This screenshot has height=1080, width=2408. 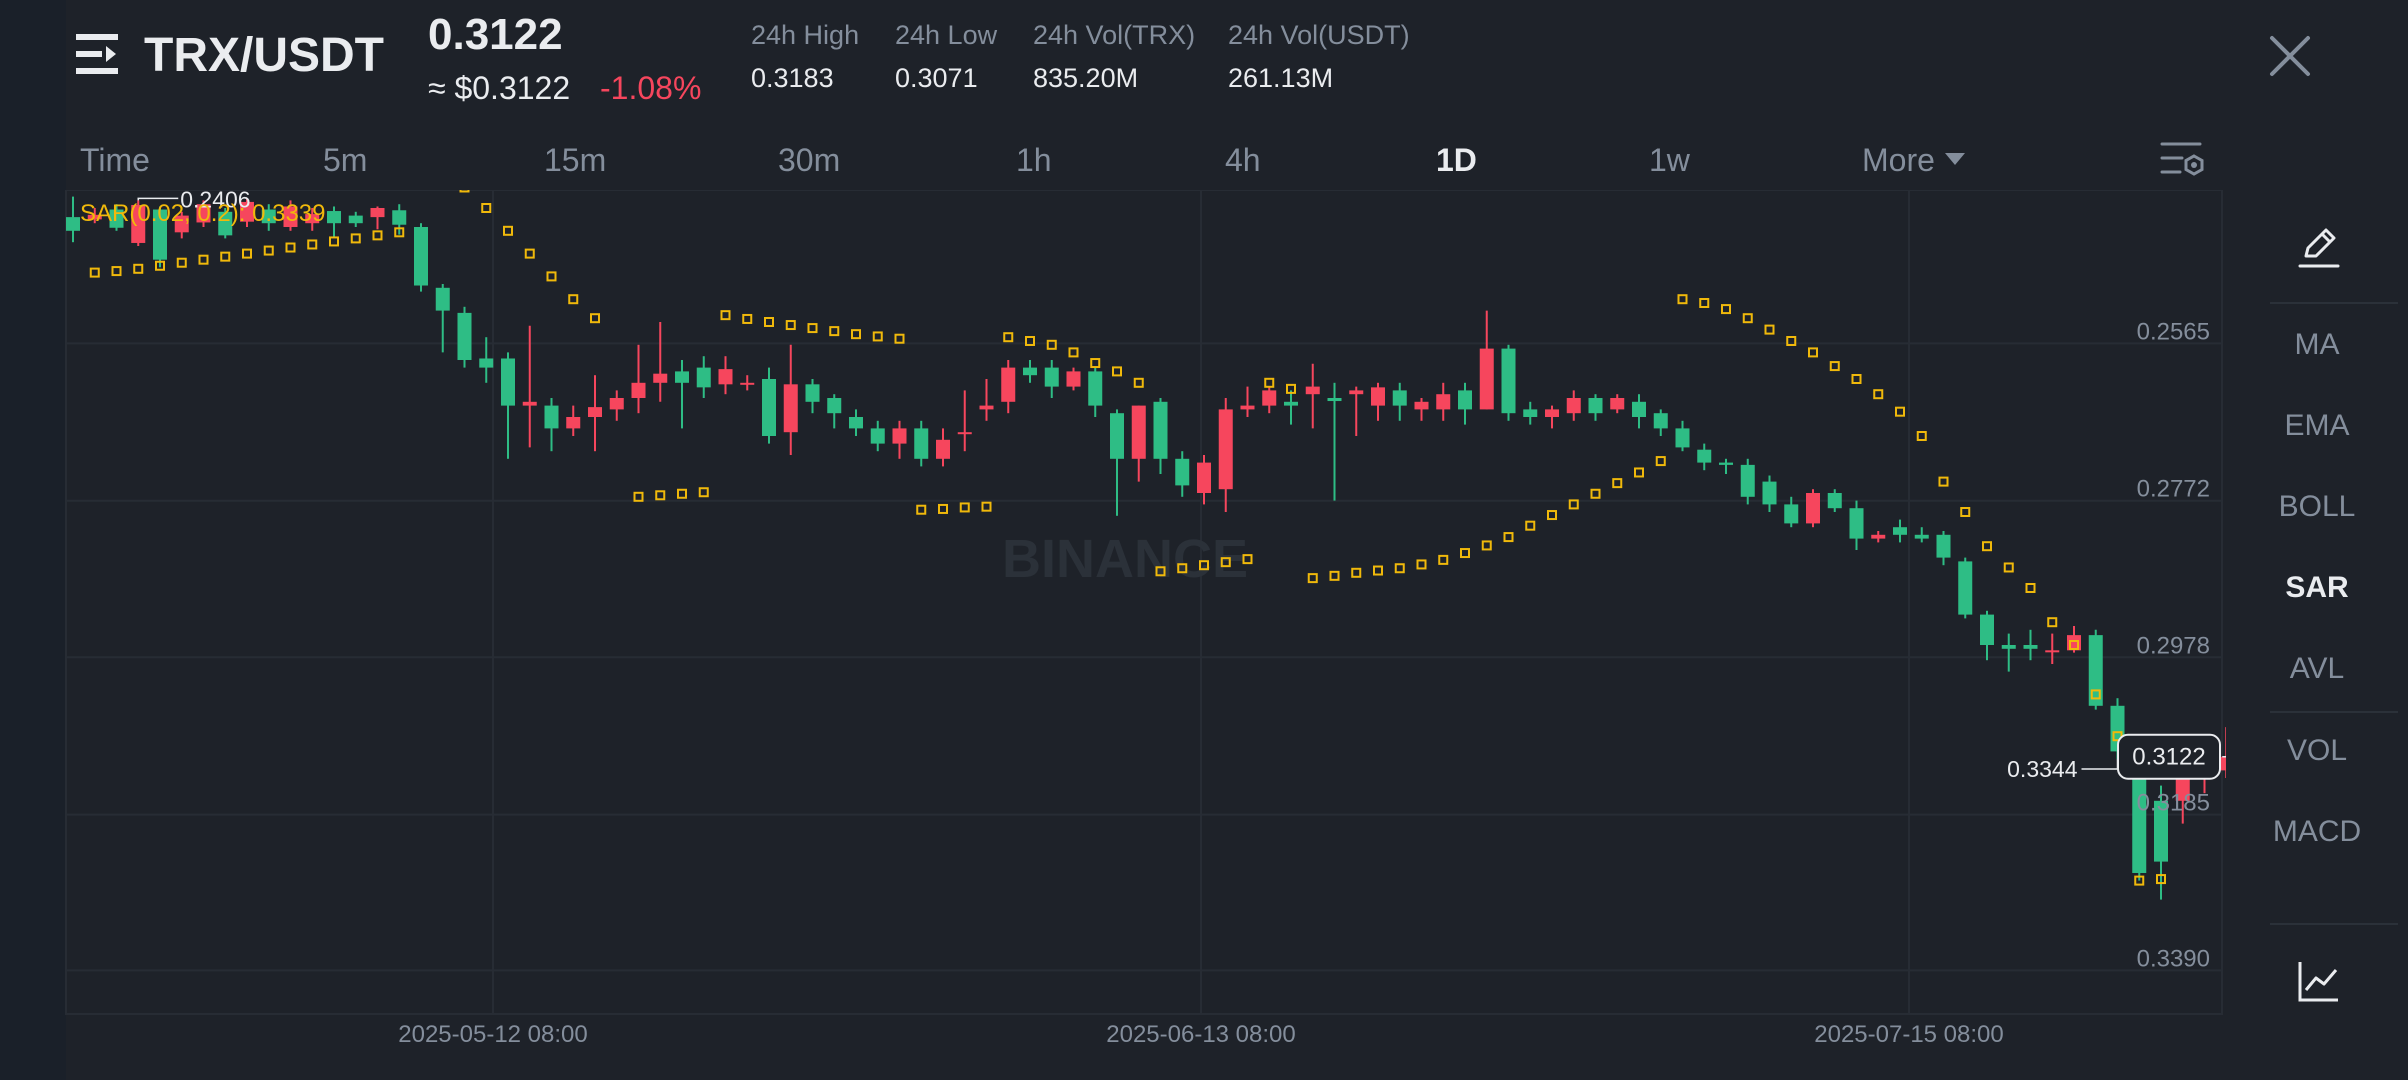 I want to click on sidebar-item-avl: AVL, so click(x=2317, y=668).